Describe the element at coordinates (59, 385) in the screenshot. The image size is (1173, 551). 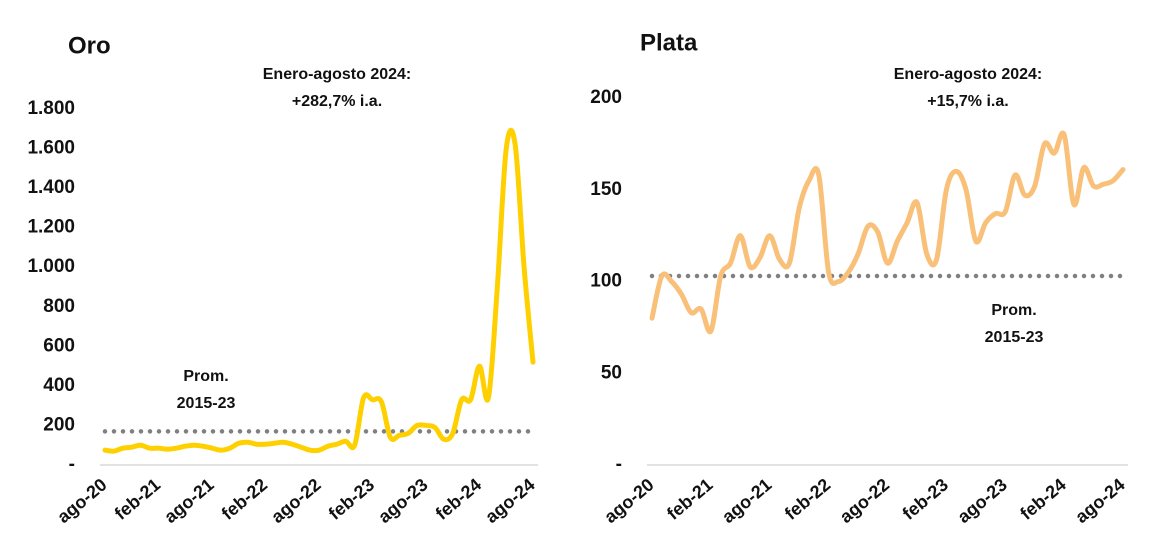
I see `y-tick-label: 400` at that location.